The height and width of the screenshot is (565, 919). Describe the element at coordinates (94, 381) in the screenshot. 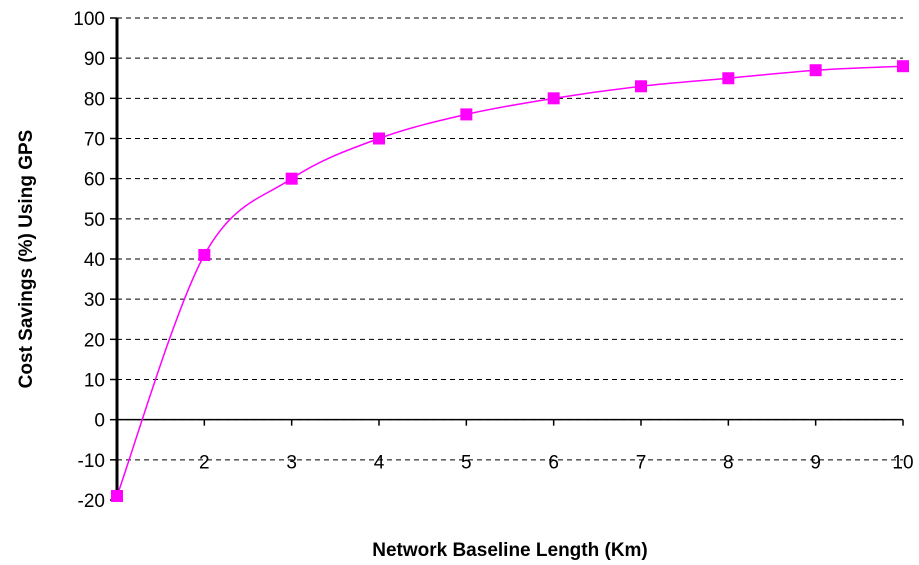

I see `y-tick-label: 10` at that location.